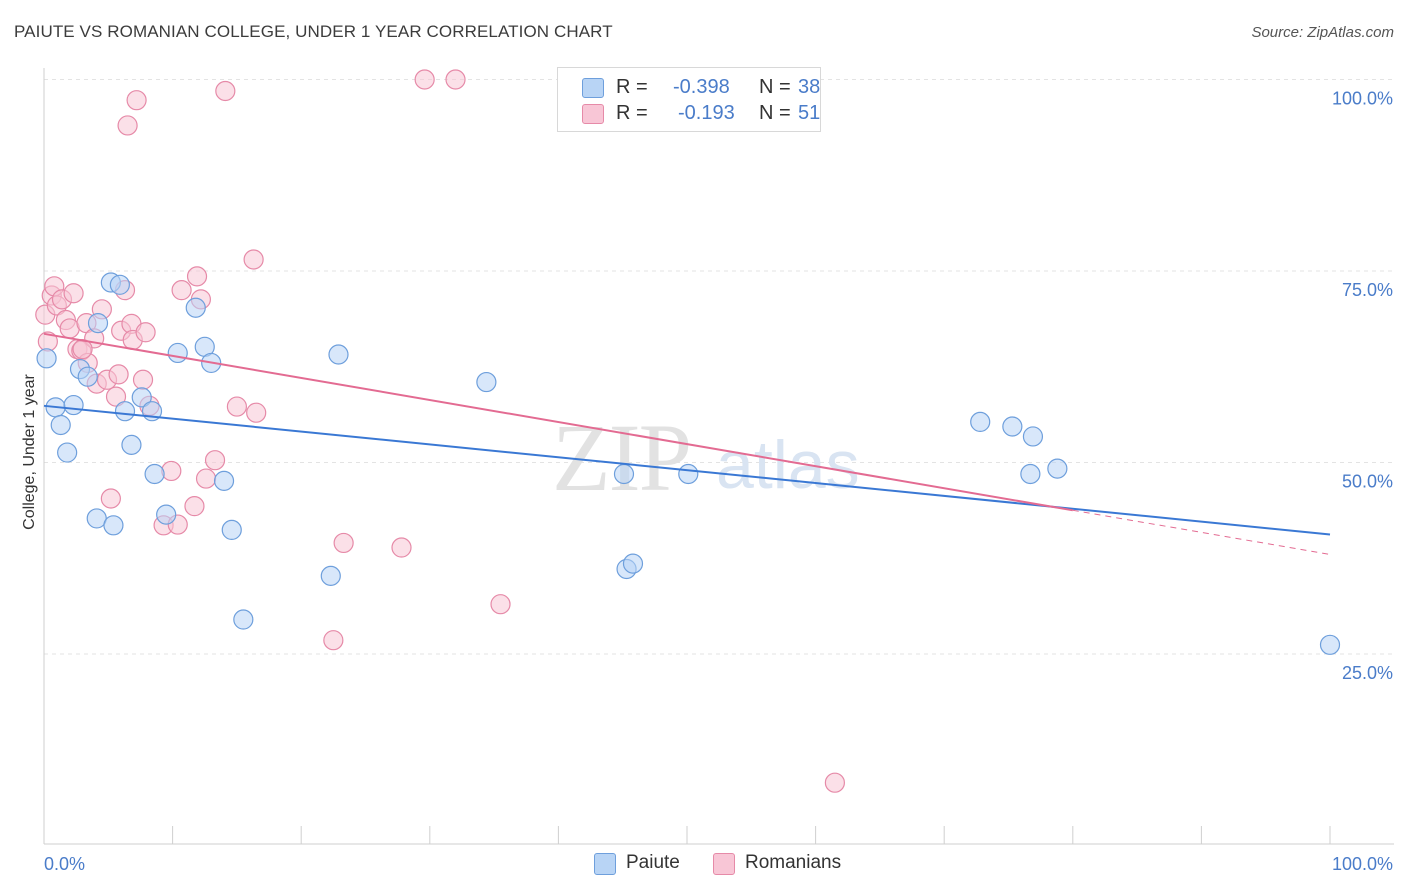 The image size is (1406, 892). Describe the element at coordinates (1367, 290) in the screenshot. I see `y-tick-label: 75.0%` at that location.